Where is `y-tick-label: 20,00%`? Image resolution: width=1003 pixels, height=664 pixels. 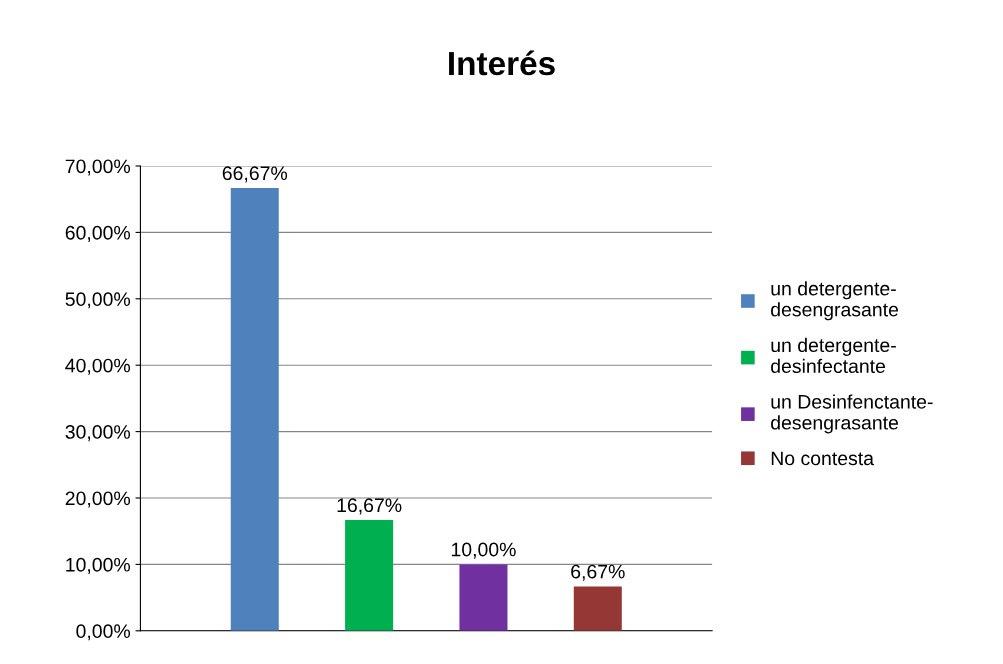 y-tick-label: 20,00% is located at coordinates (98, 499).